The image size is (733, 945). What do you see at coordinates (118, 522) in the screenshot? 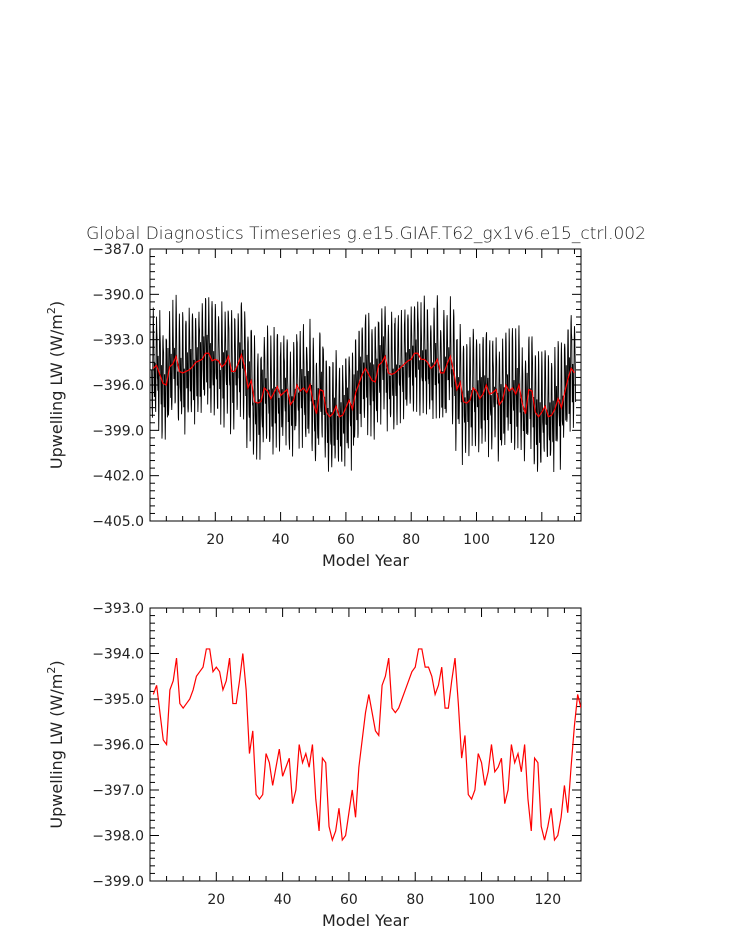
I see `y-tick-label: −405.0` at bounding box center [118, 522].